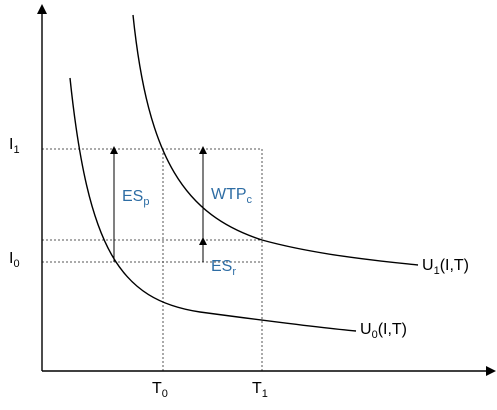  I want to click on label-i1: I1, so click(14, 146).